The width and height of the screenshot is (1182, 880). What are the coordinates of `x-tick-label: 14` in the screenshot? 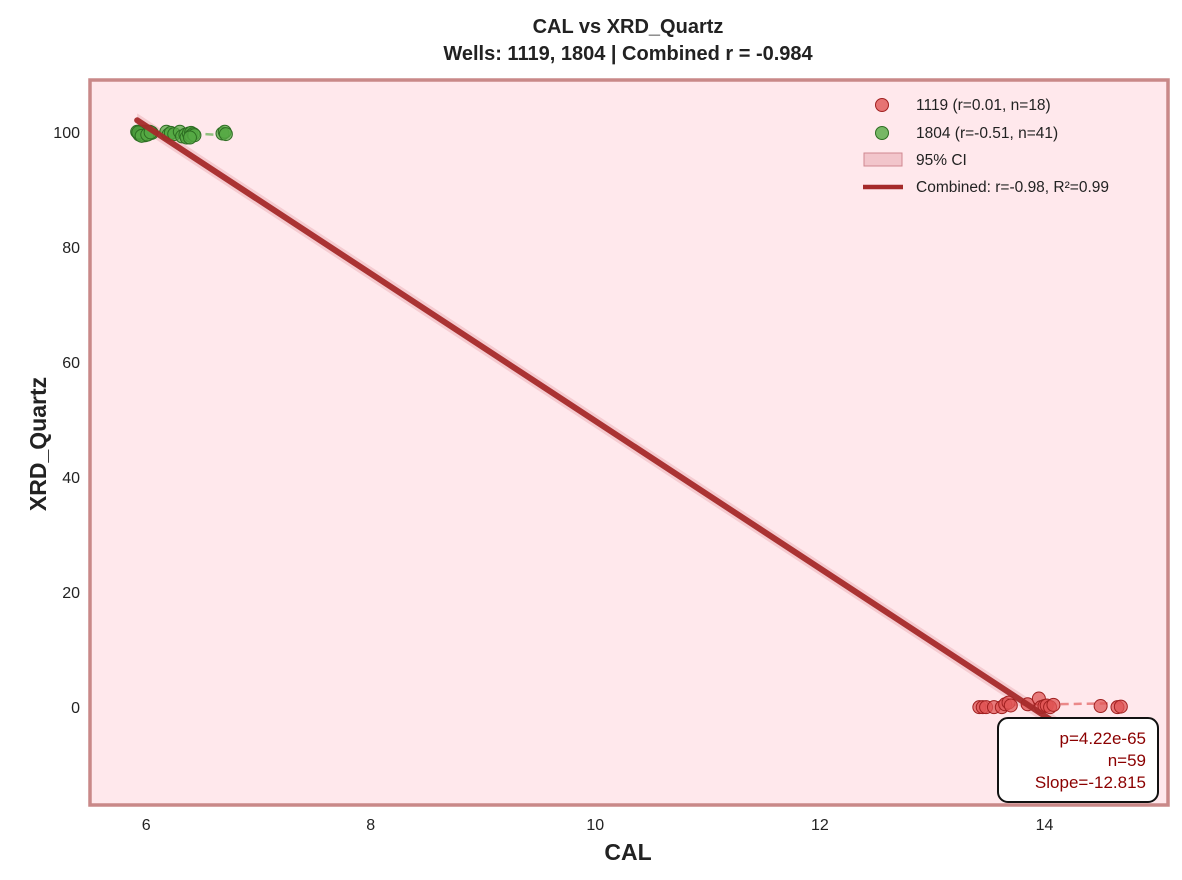 It's located at (1045, 825).